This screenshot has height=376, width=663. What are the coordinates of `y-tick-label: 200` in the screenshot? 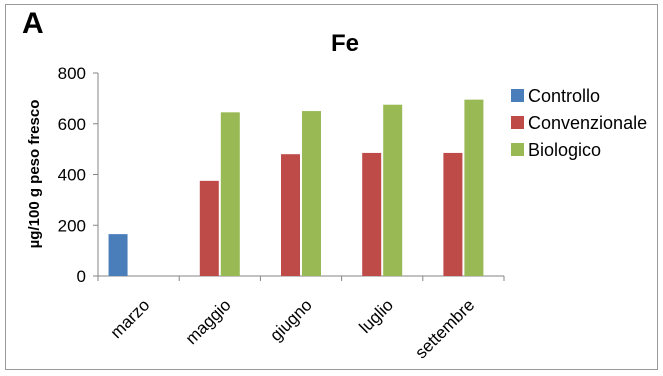 It's located at (72, 225).